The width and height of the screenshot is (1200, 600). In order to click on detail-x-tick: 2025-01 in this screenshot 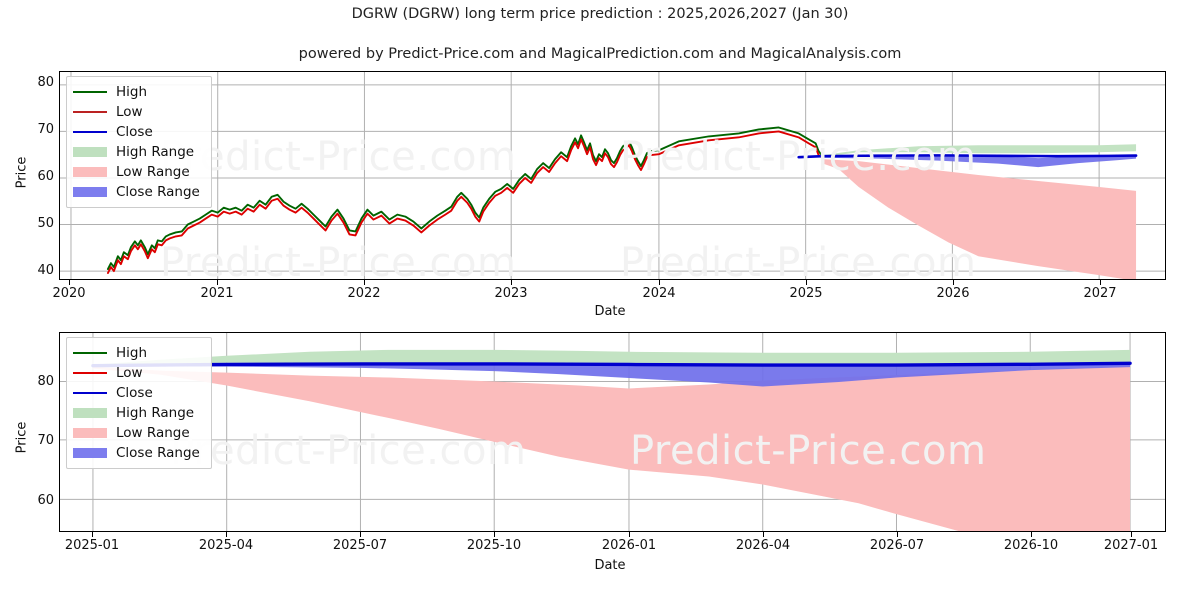, I will do `click(92, 545)`.